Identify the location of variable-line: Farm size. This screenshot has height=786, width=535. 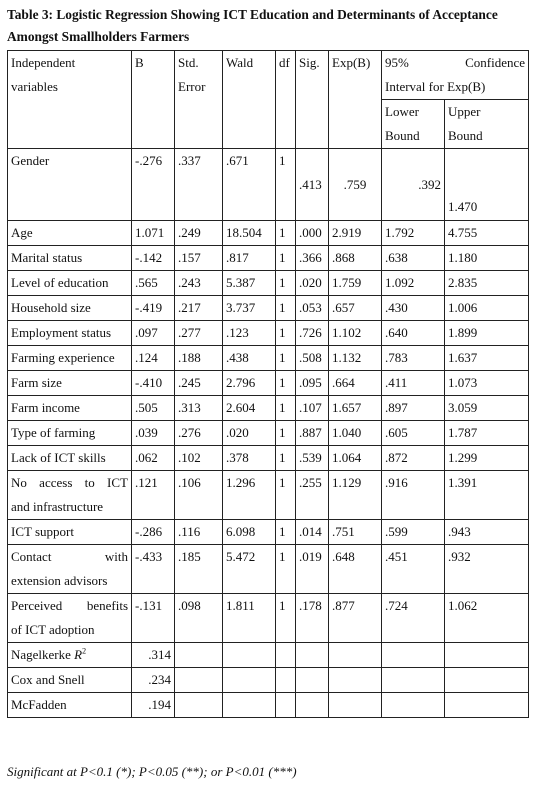
(36, 382).